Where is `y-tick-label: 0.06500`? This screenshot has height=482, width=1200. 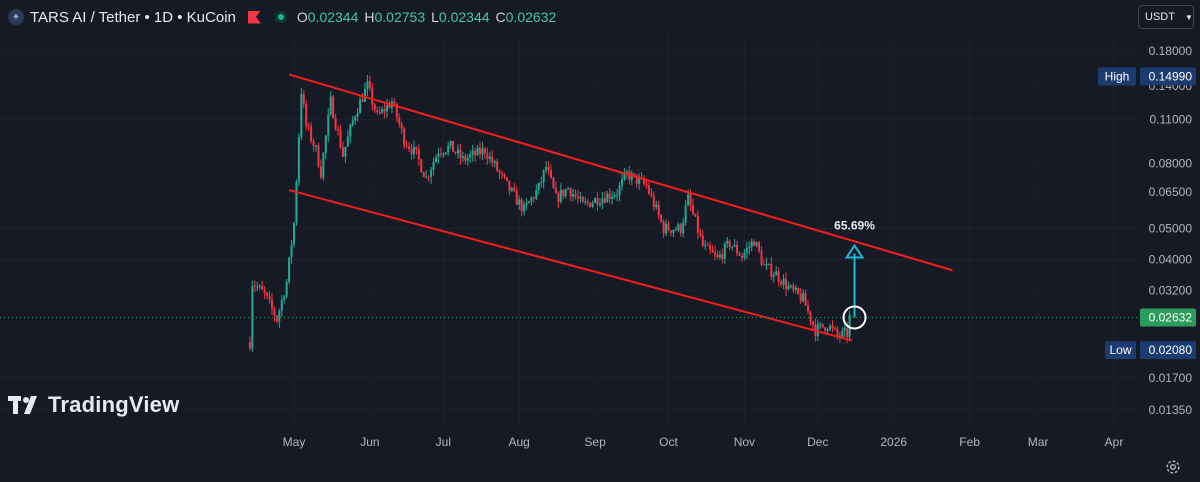
y-tick-label: 0.06500 is located at coordinates (1171, 192).